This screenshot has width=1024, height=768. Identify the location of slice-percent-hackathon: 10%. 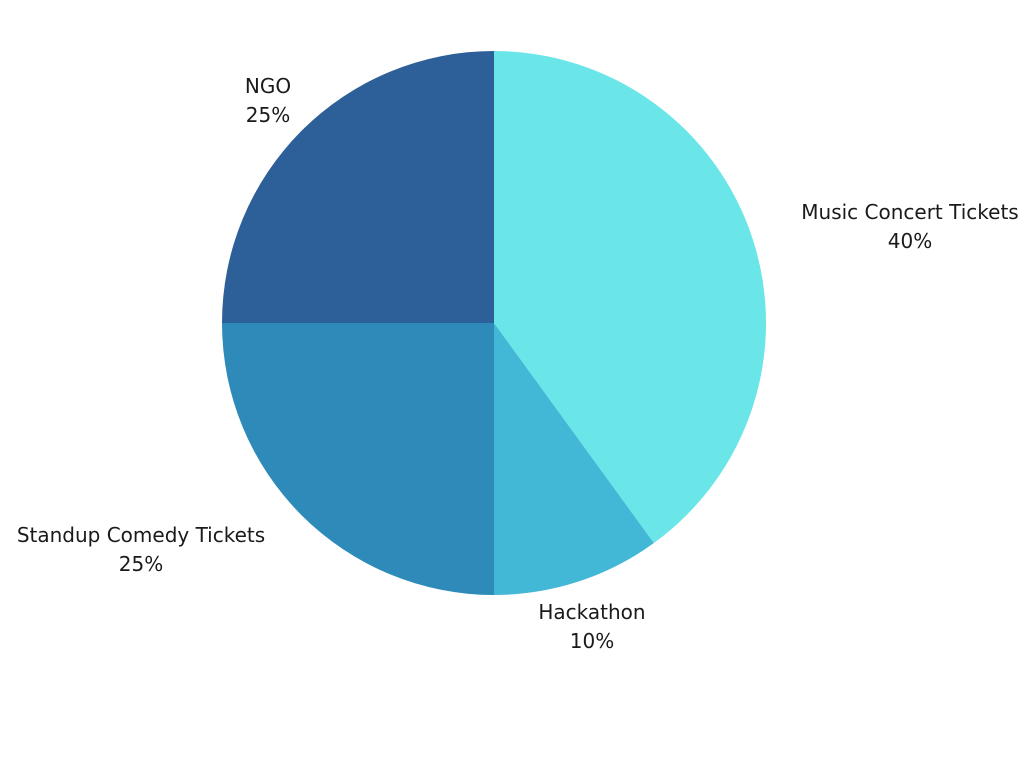
(592, 641).